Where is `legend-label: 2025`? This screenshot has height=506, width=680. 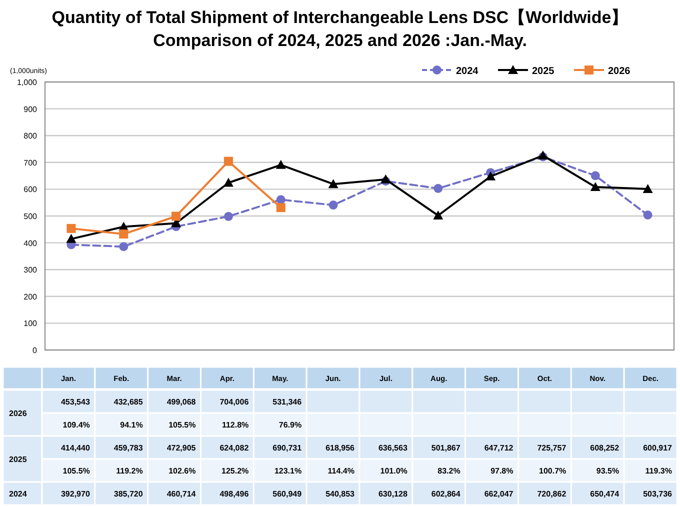
legend-label: 2025 is located at coordinates (543, 71).